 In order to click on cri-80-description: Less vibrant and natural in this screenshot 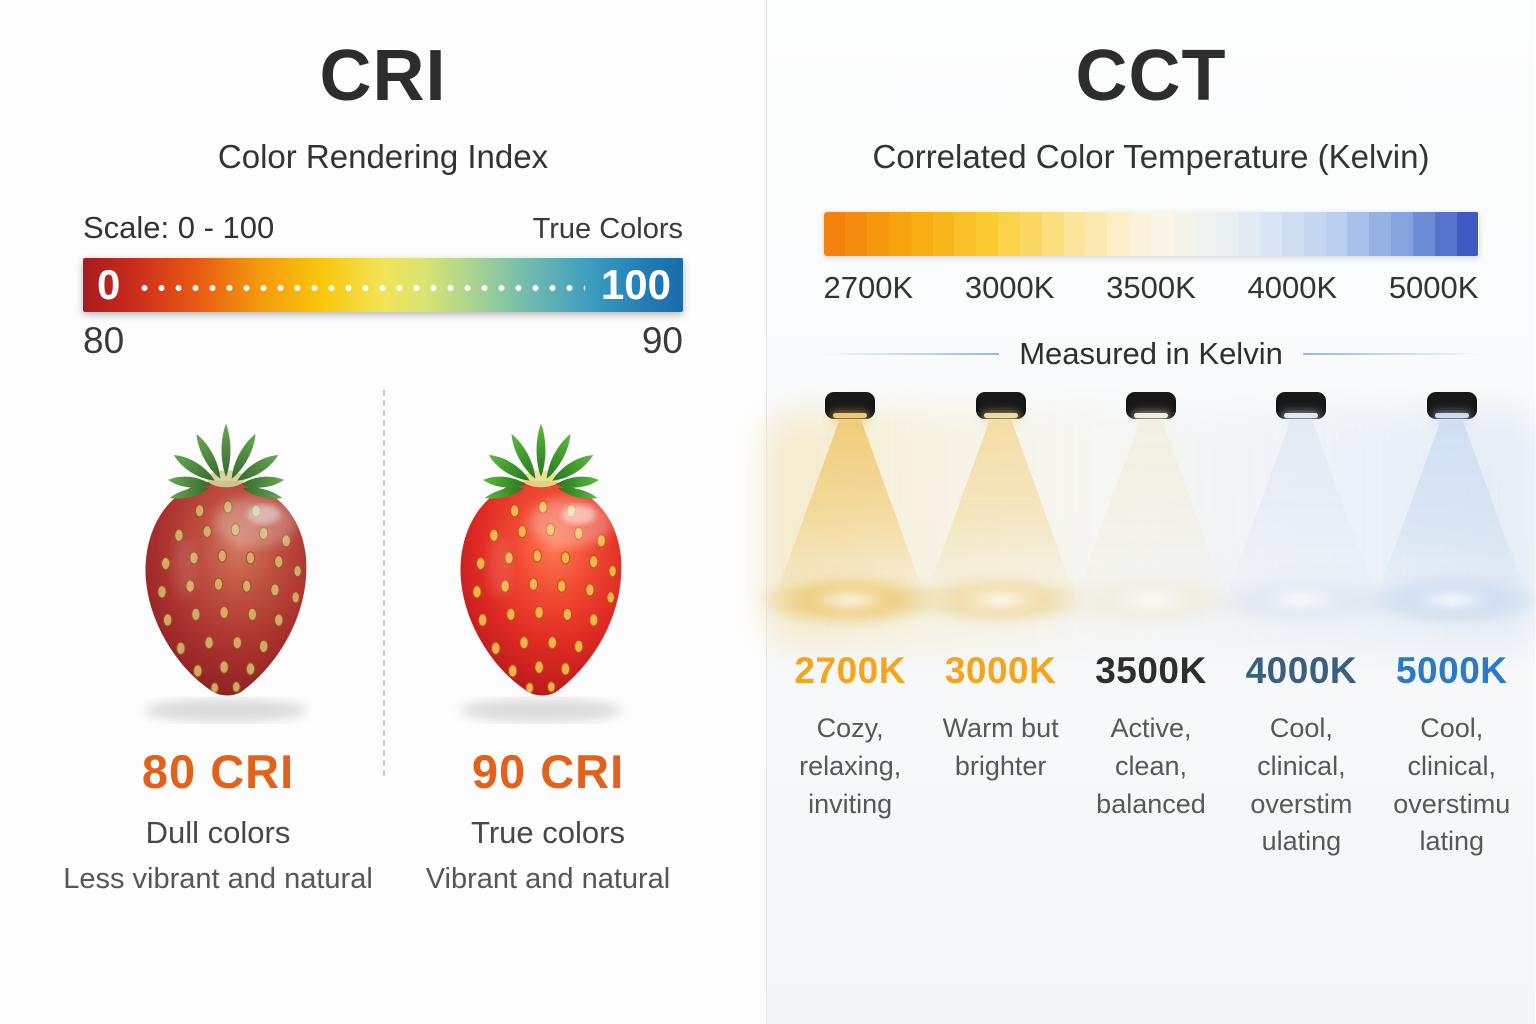, I will do `click(218, 879)`.